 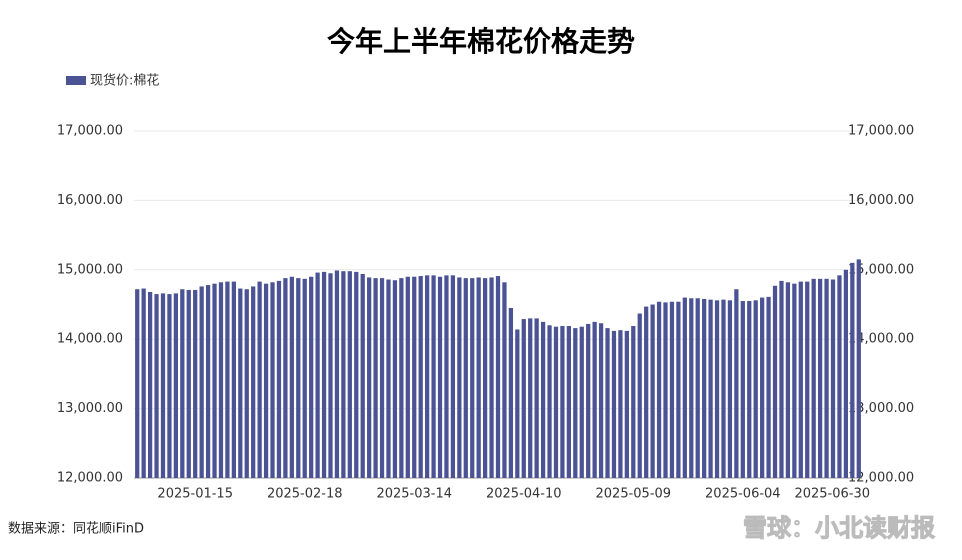 What do you see at coordinates (90, 408) in the screenshot?
I see `y-tick-label: 13,000.00` at bounding box center [90, 408].